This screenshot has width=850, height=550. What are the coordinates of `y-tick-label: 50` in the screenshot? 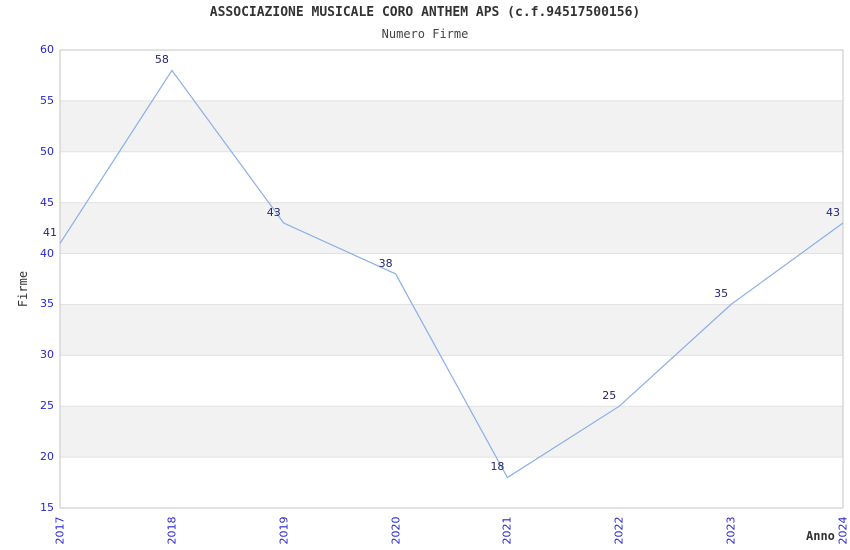 It's located at (47, 151).